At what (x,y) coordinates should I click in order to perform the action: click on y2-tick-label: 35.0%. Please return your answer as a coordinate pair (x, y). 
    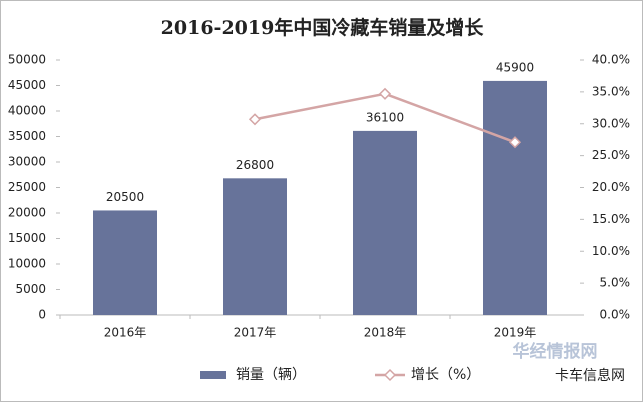
    Looking at the image, I should click on (611, 91).